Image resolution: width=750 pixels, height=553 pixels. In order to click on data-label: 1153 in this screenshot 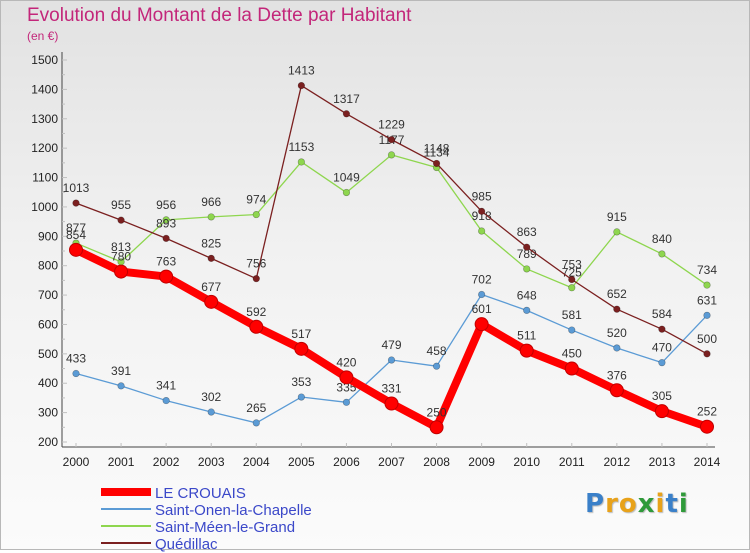, I will do `click(301, 147)`.